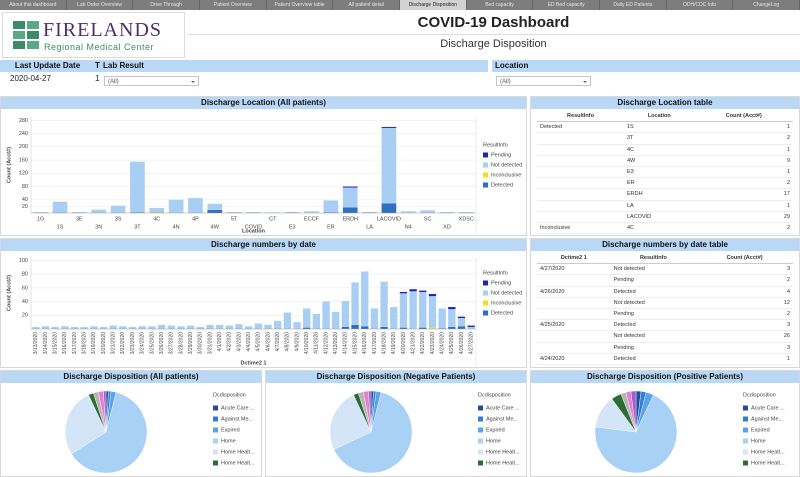 This screenshot has width=800, height=477. Describe the element at coordinates (659, 206) in the screenshot. I see `table-cell: LA` at that location.